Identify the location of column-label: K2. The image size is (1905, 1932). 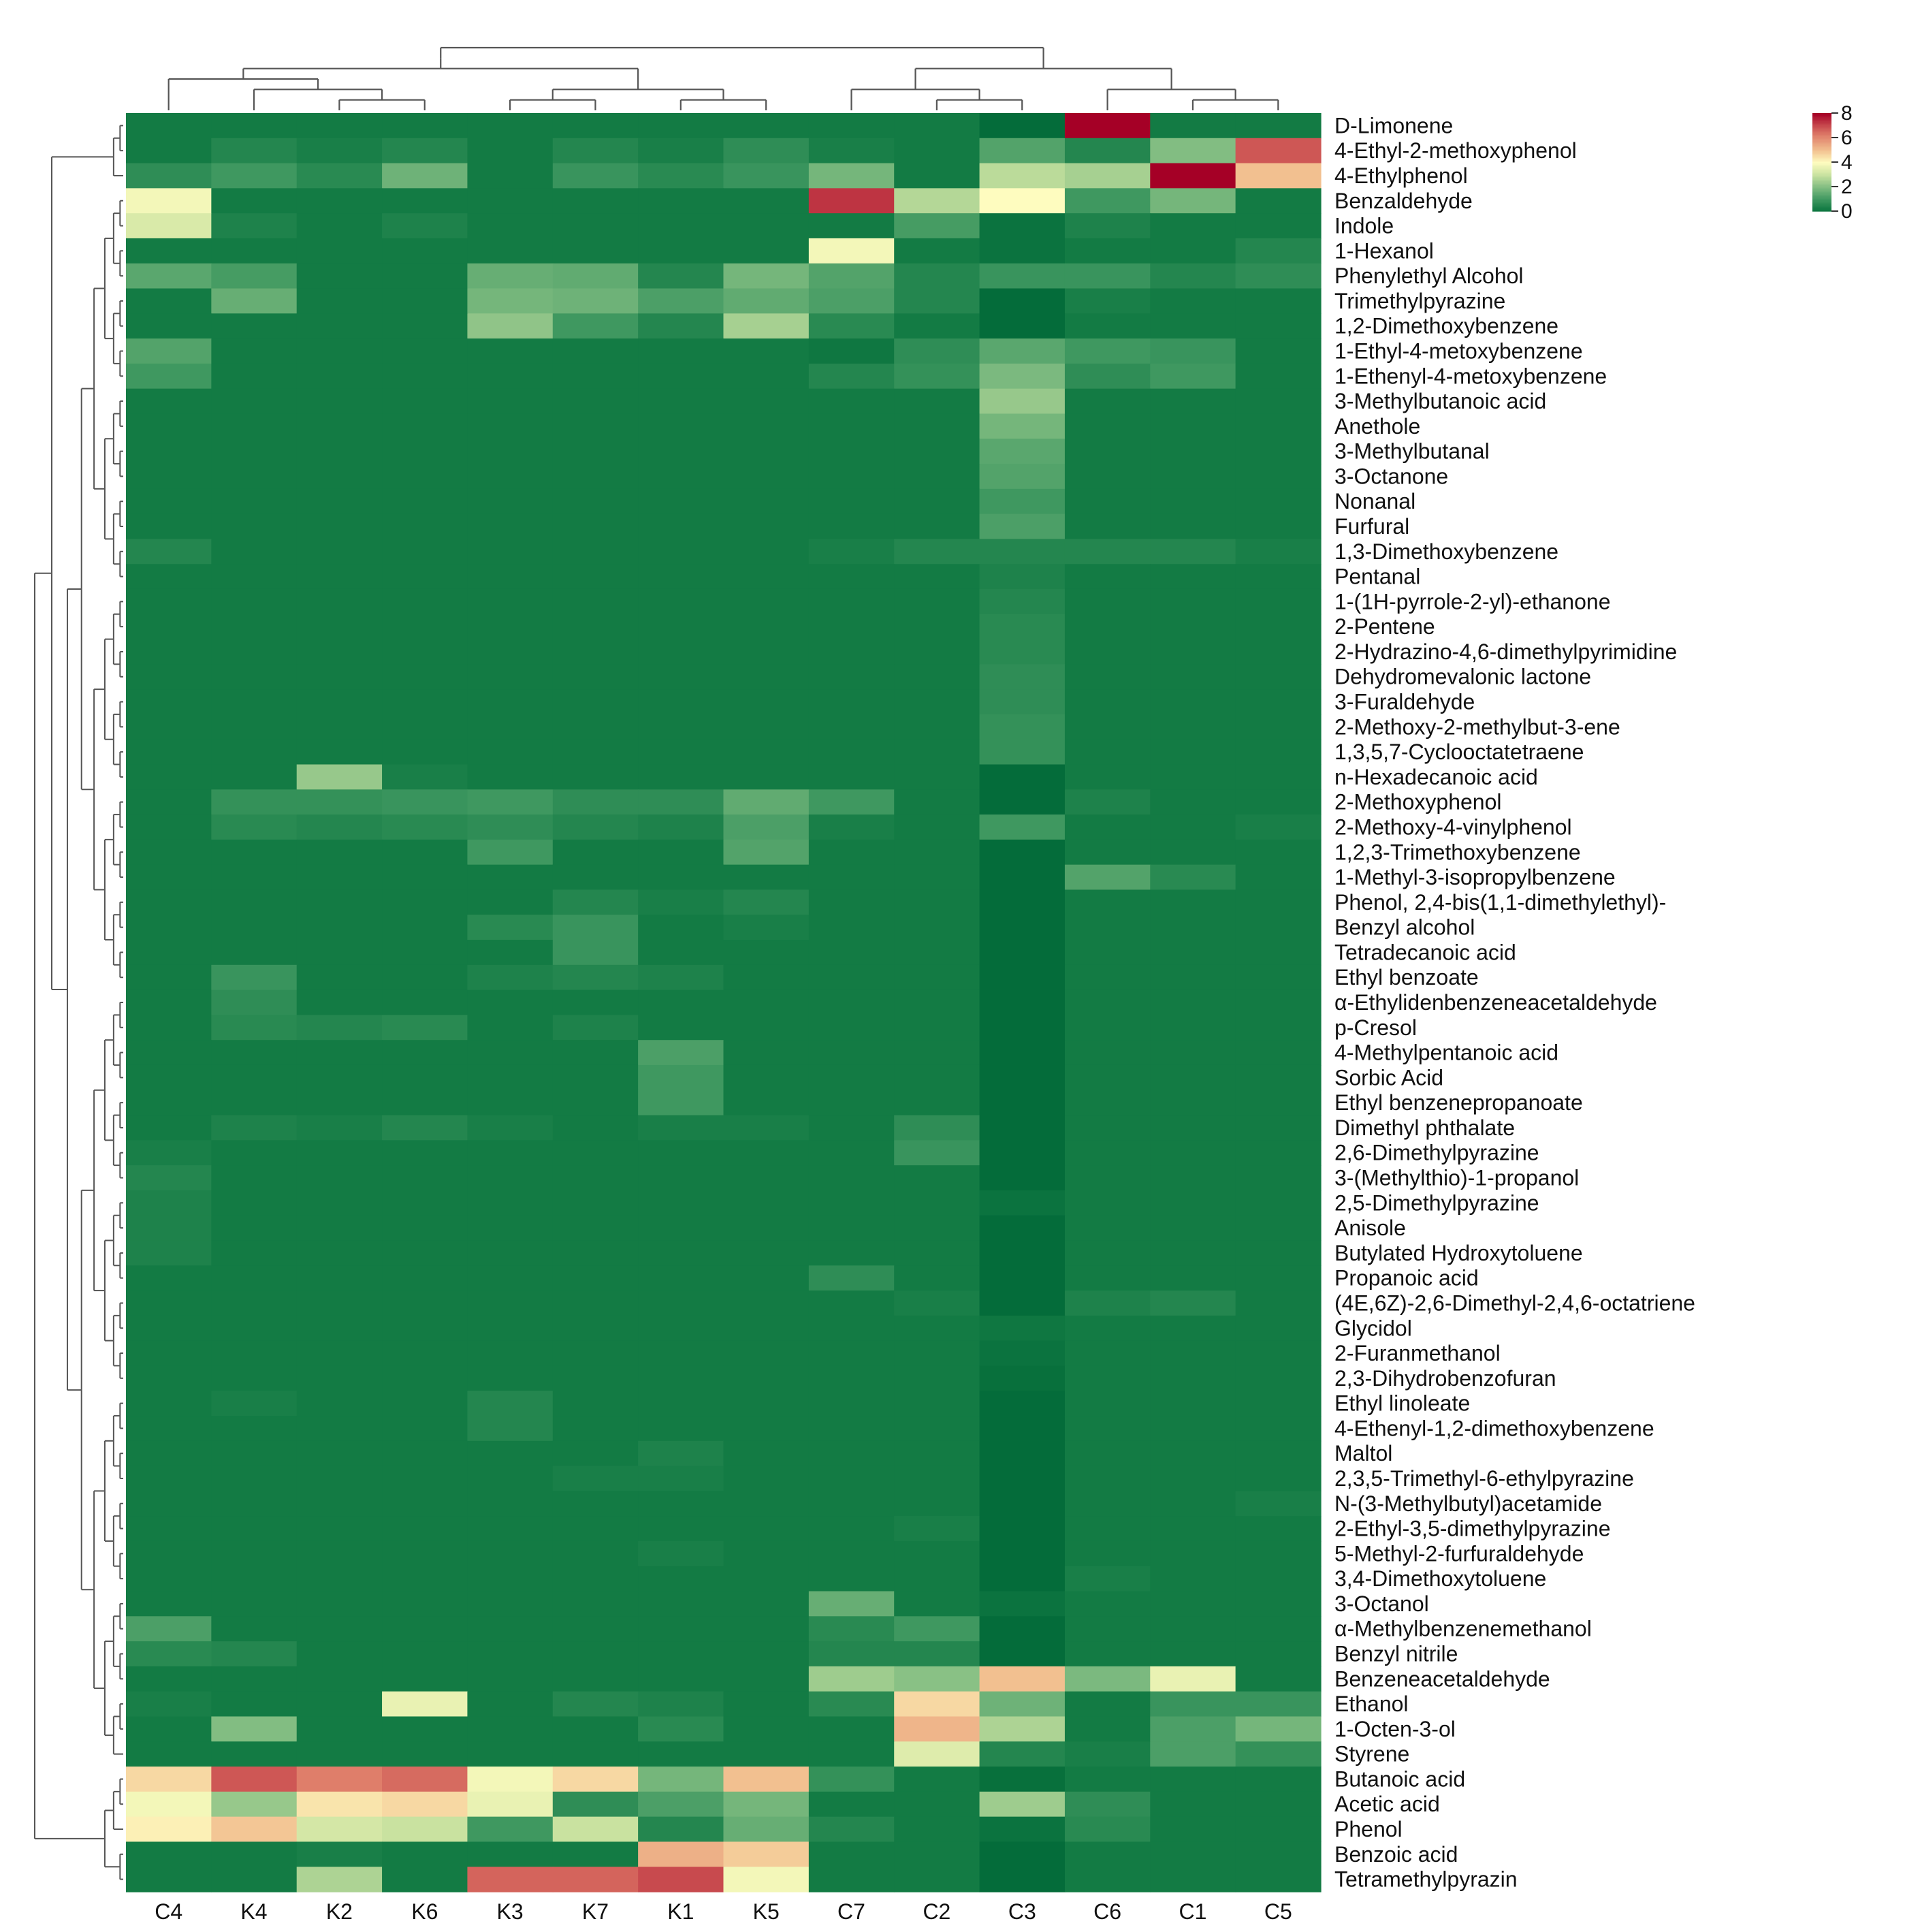
(339, 1911).